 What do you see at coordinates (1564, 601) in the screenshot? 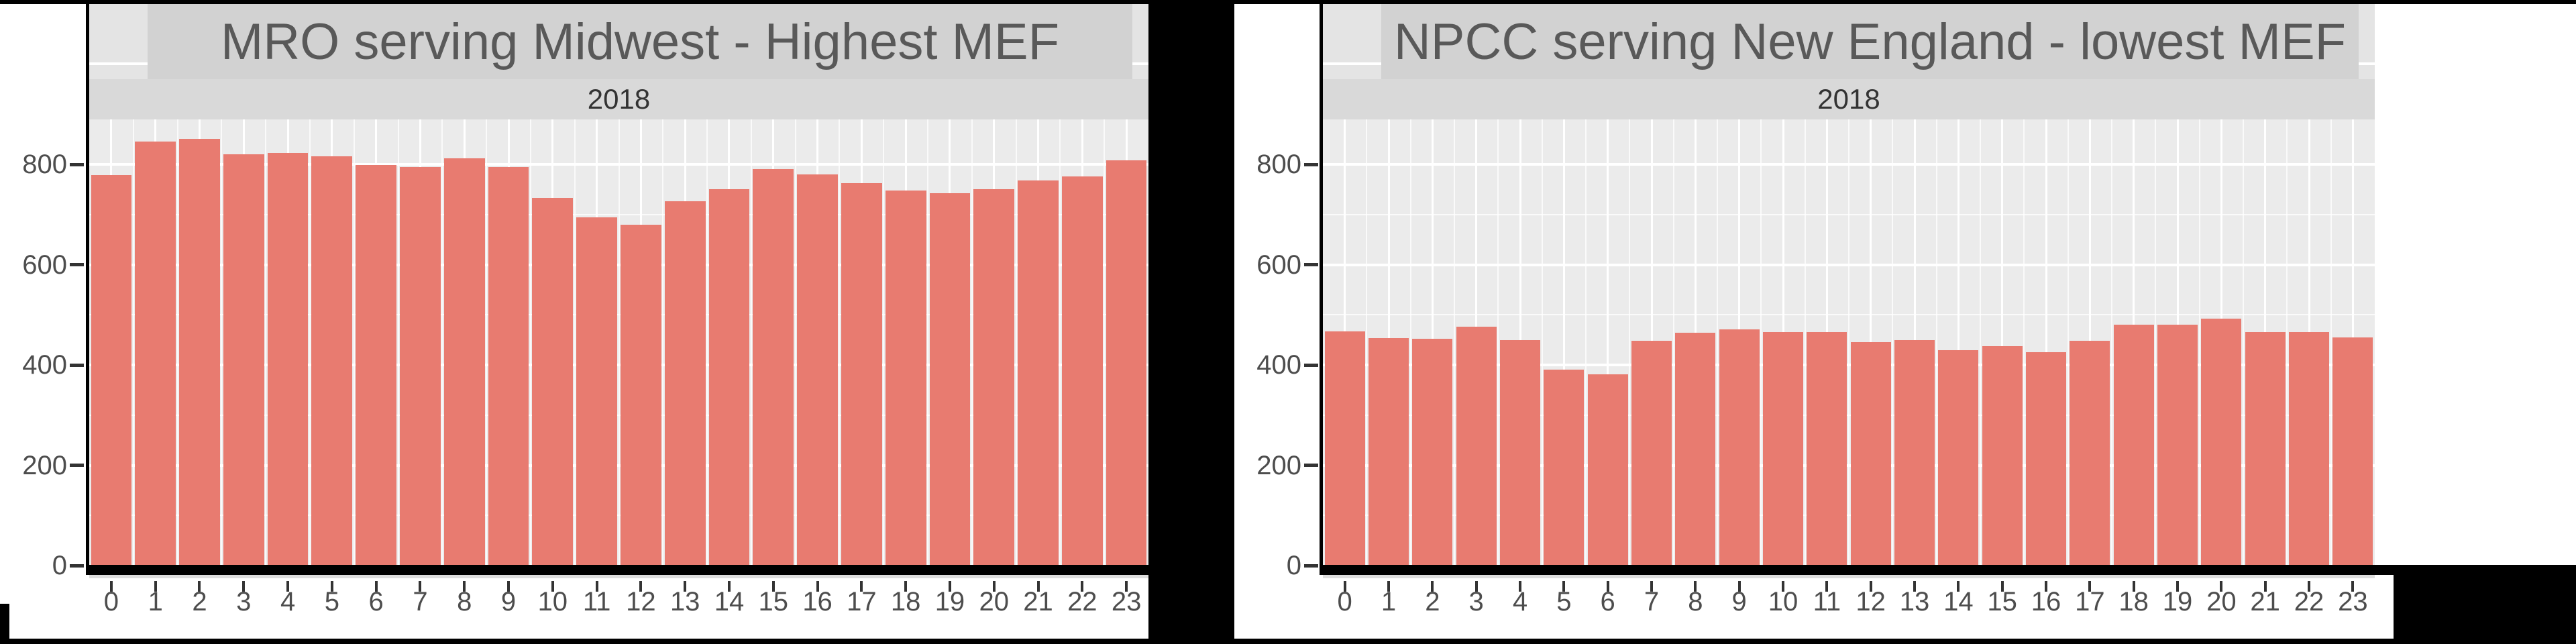
I see `x-tick-label: 5` at bounding box center [1564, 601].